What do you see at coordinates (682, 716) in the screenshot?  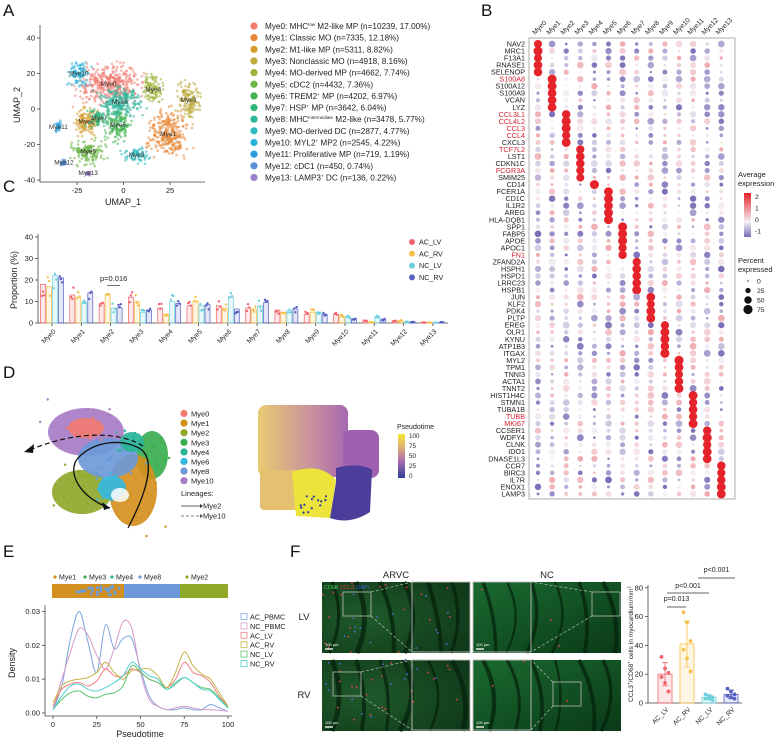 I see `x-tick-label: AC_RV` at bounding box center [682, 716].